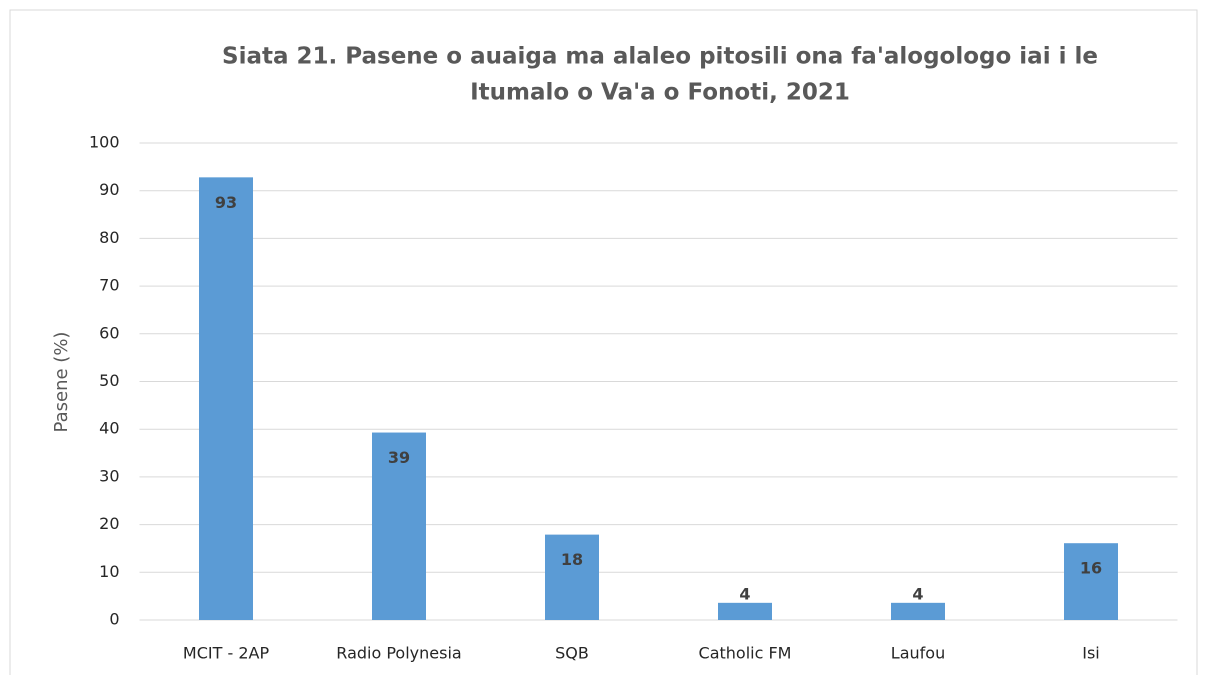 This screenshot has height=675, width=1206. I want to click on chart-title: Itumalo o Va'a o Fonoti, 2021, so click(660, 93).